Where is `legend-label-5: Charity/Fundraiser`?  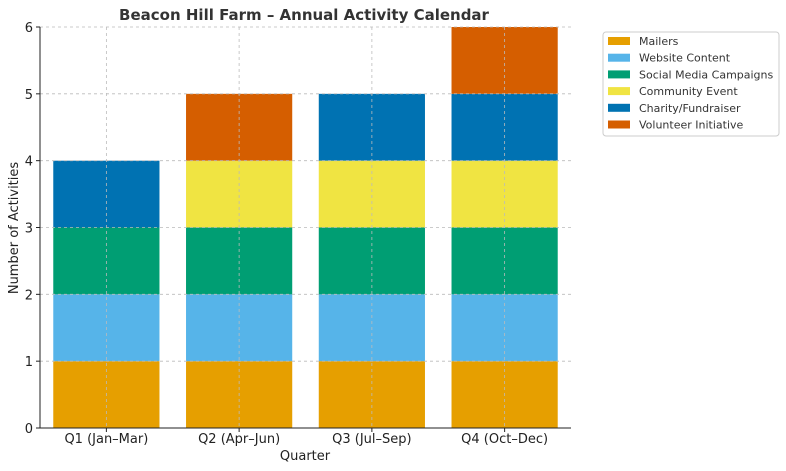
legend-label-5: Charity/Fundraiser is located at coordinates (690, 108).